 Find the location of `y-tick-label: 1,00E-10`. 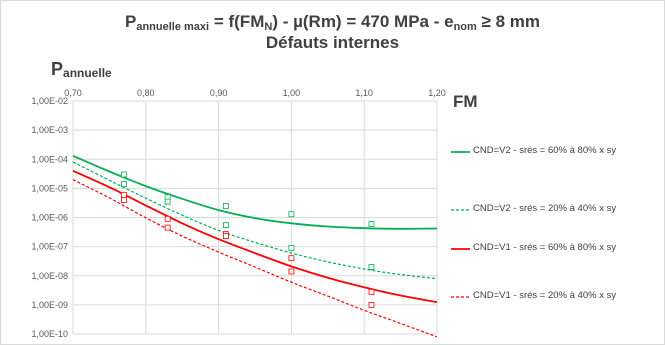

y-tick-label: 1,00E-10 is located at coordinates (49, 334).